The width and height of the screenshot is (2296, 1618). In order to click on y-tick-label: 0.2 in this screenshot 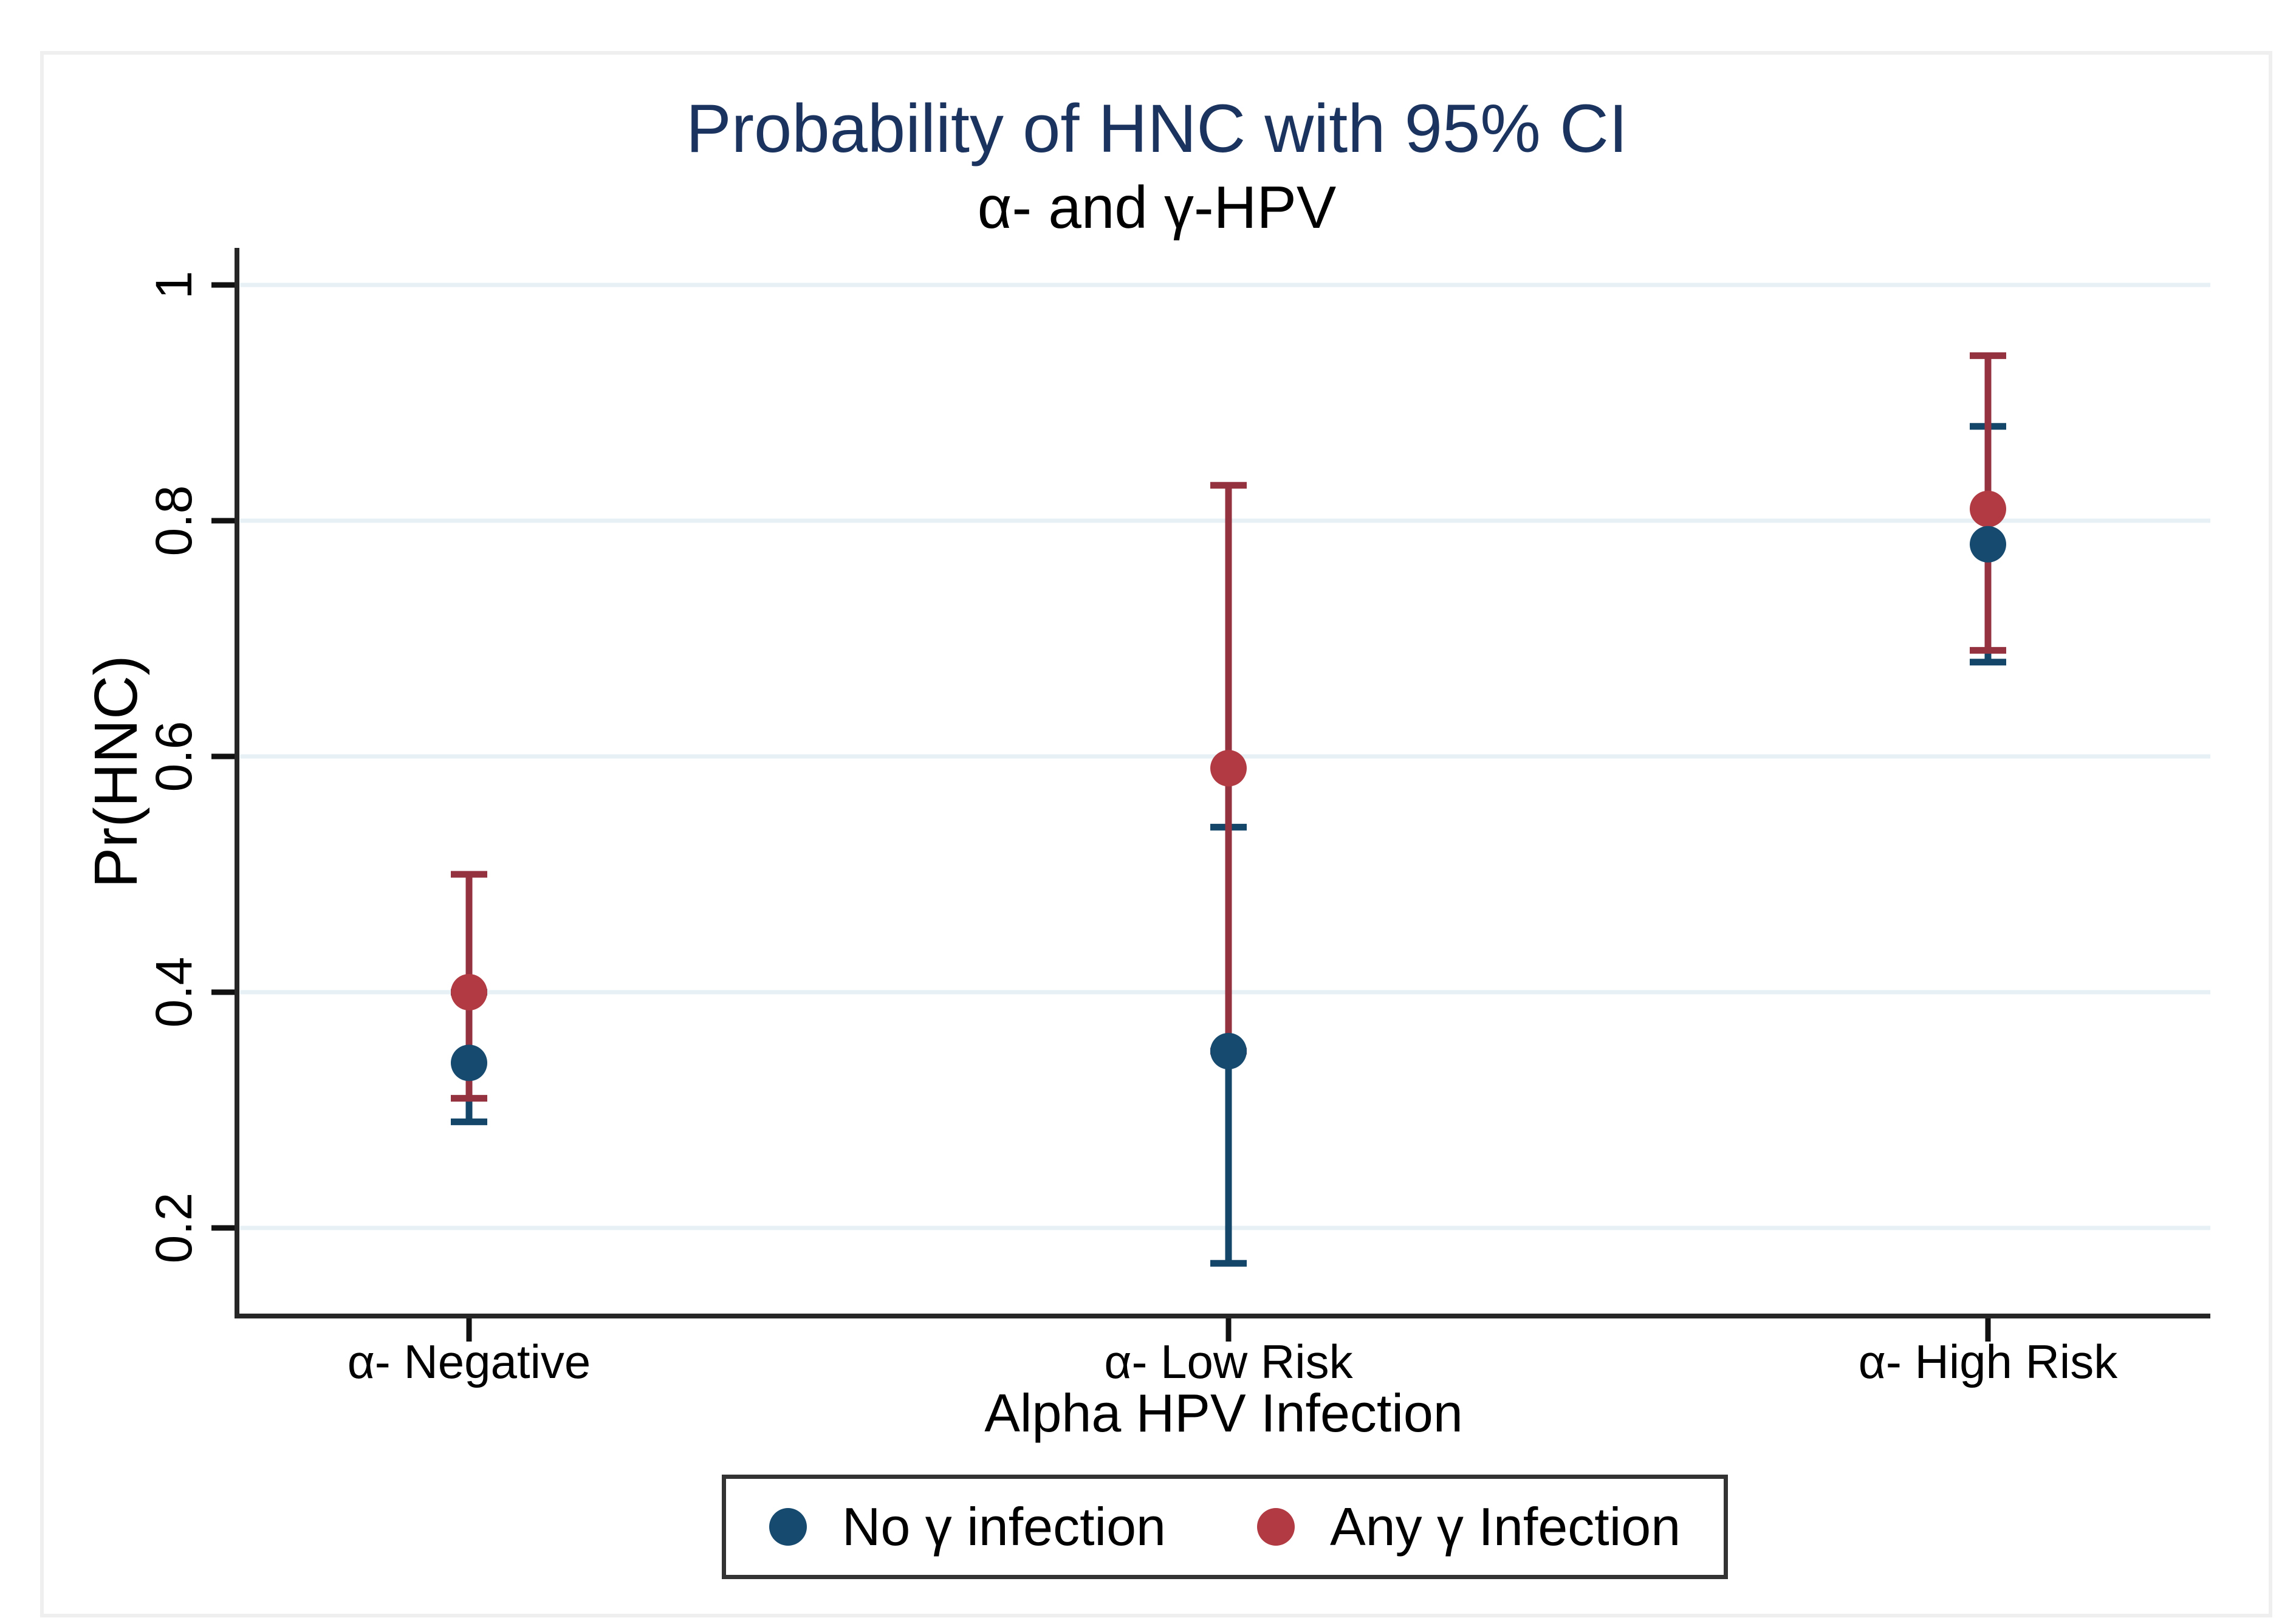, I will do `click(174, 1228)`.